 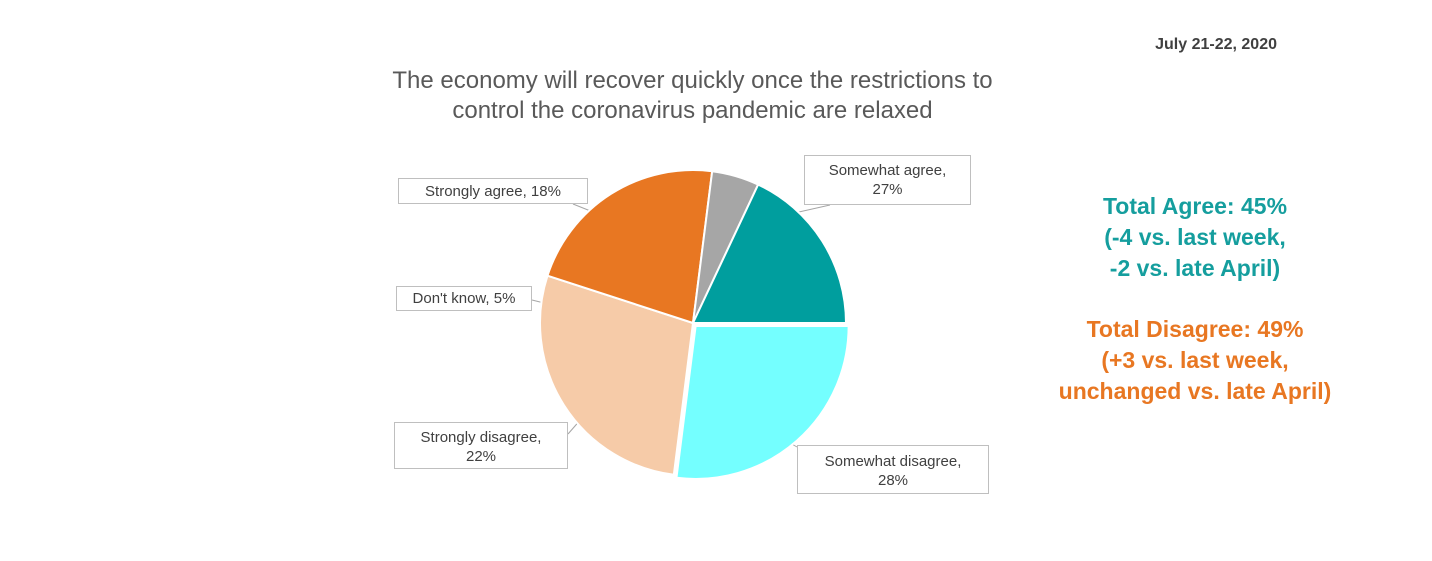 I want to click on callout-dont-know: Don't know, 5%, so click(x=464, y=298).